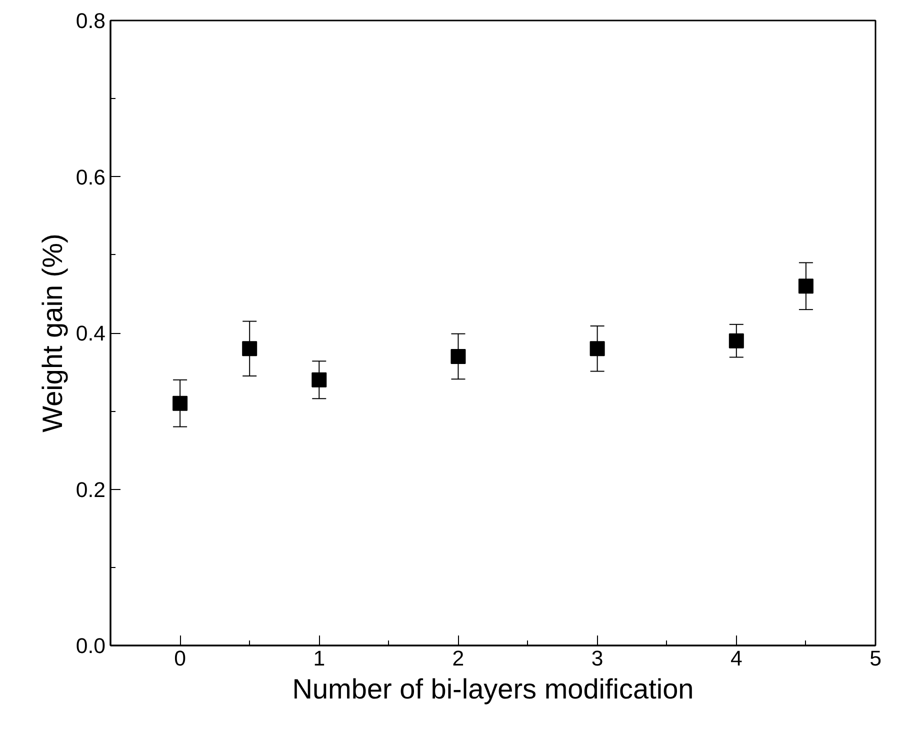 This screenshot has width=907, height=749. Describe the element at coordinates (597, 658) in the screenshot. I see `x-tick-label: 3` at that location.